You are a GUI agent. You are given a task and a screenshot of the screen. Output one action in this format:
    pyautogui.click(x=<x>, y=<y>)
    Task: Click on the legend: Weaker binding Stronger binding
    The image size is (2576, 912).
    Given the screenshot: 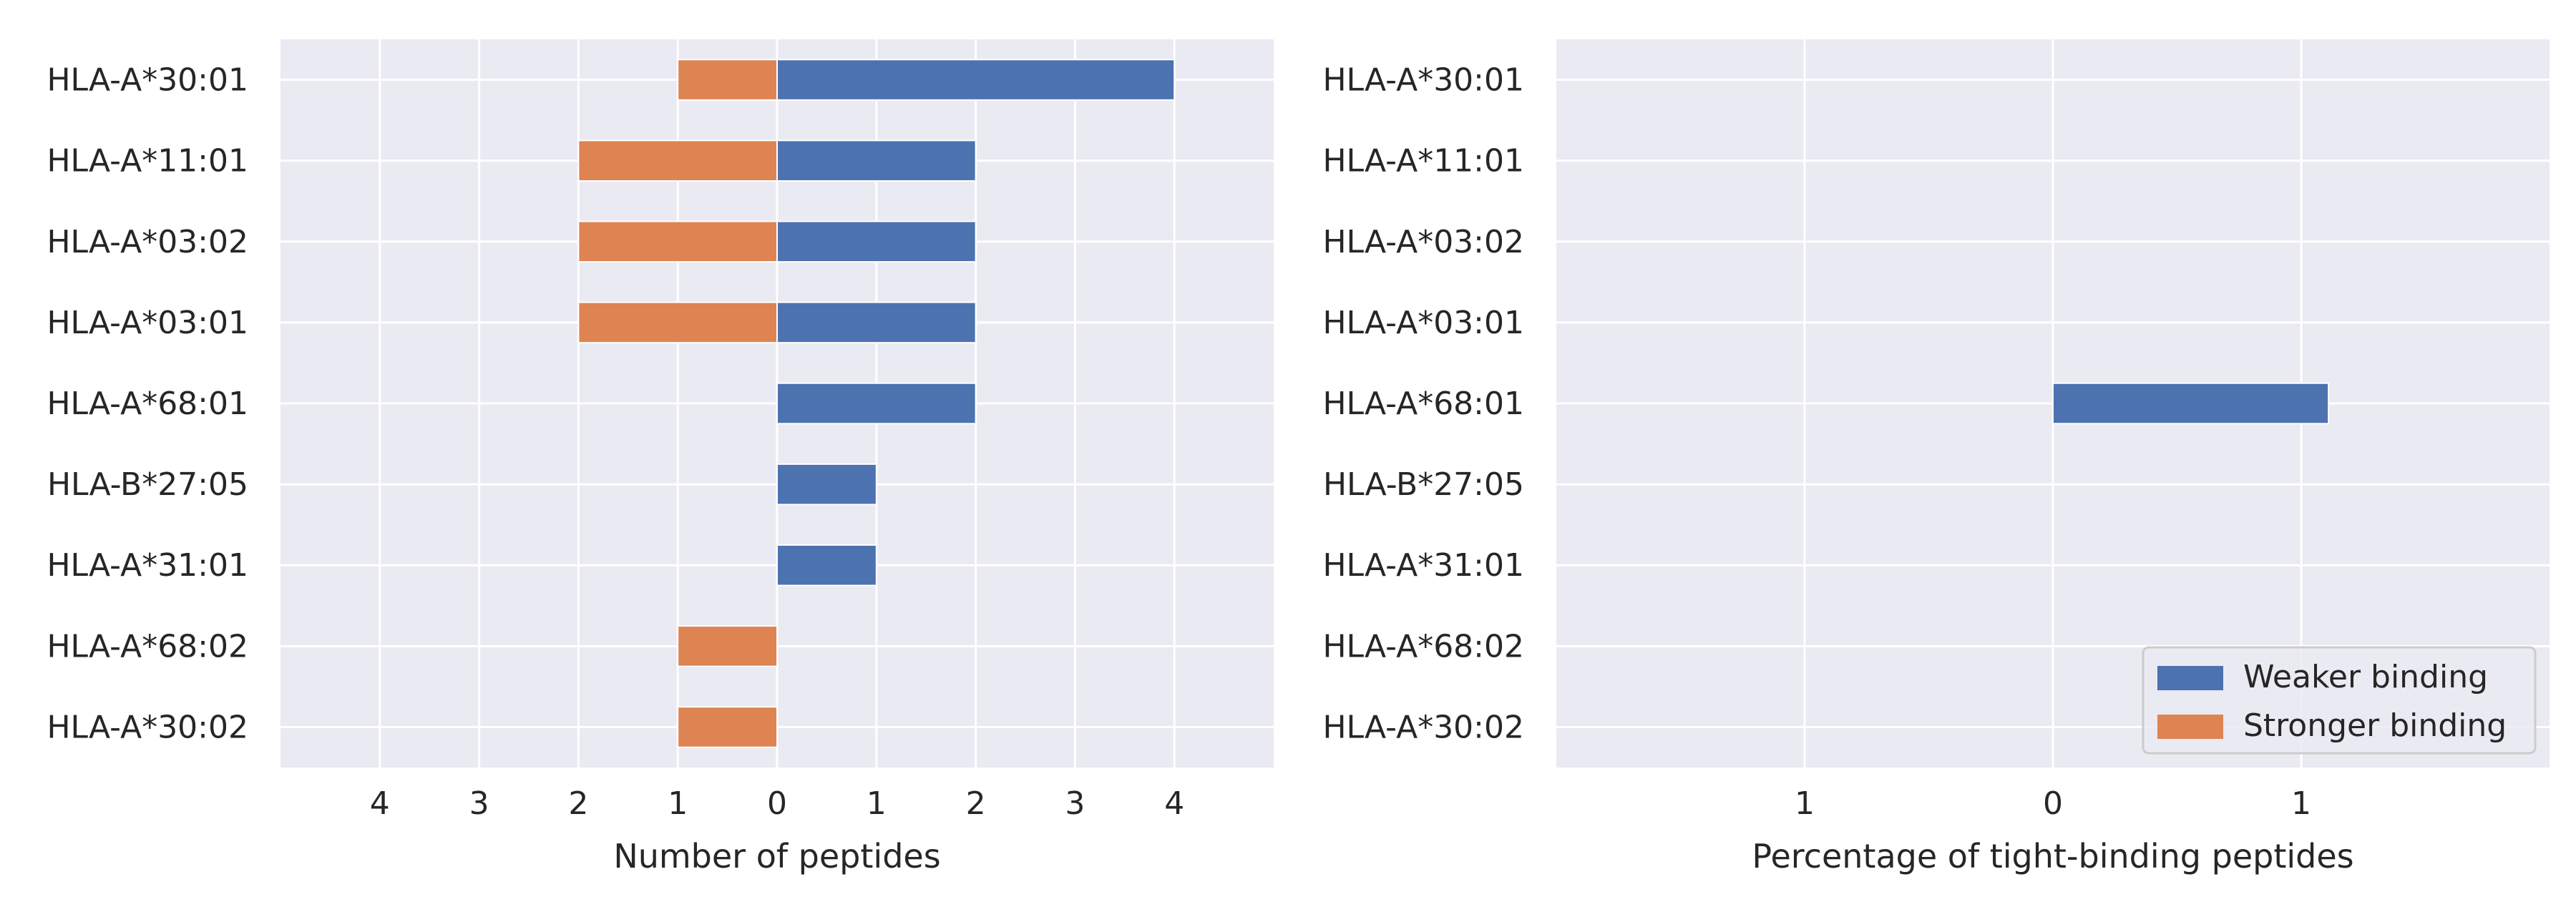 What is the action you would take?
    pyautogui.click(x=2339, y=701)
    